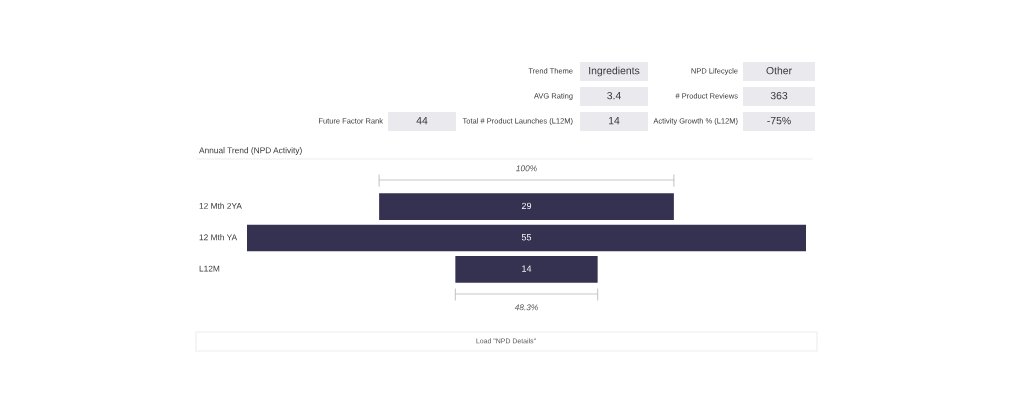  What do you see at coordinates (527, 268) in the screenshot?
I see `data-label: 14` at bounding box center [527, 268].